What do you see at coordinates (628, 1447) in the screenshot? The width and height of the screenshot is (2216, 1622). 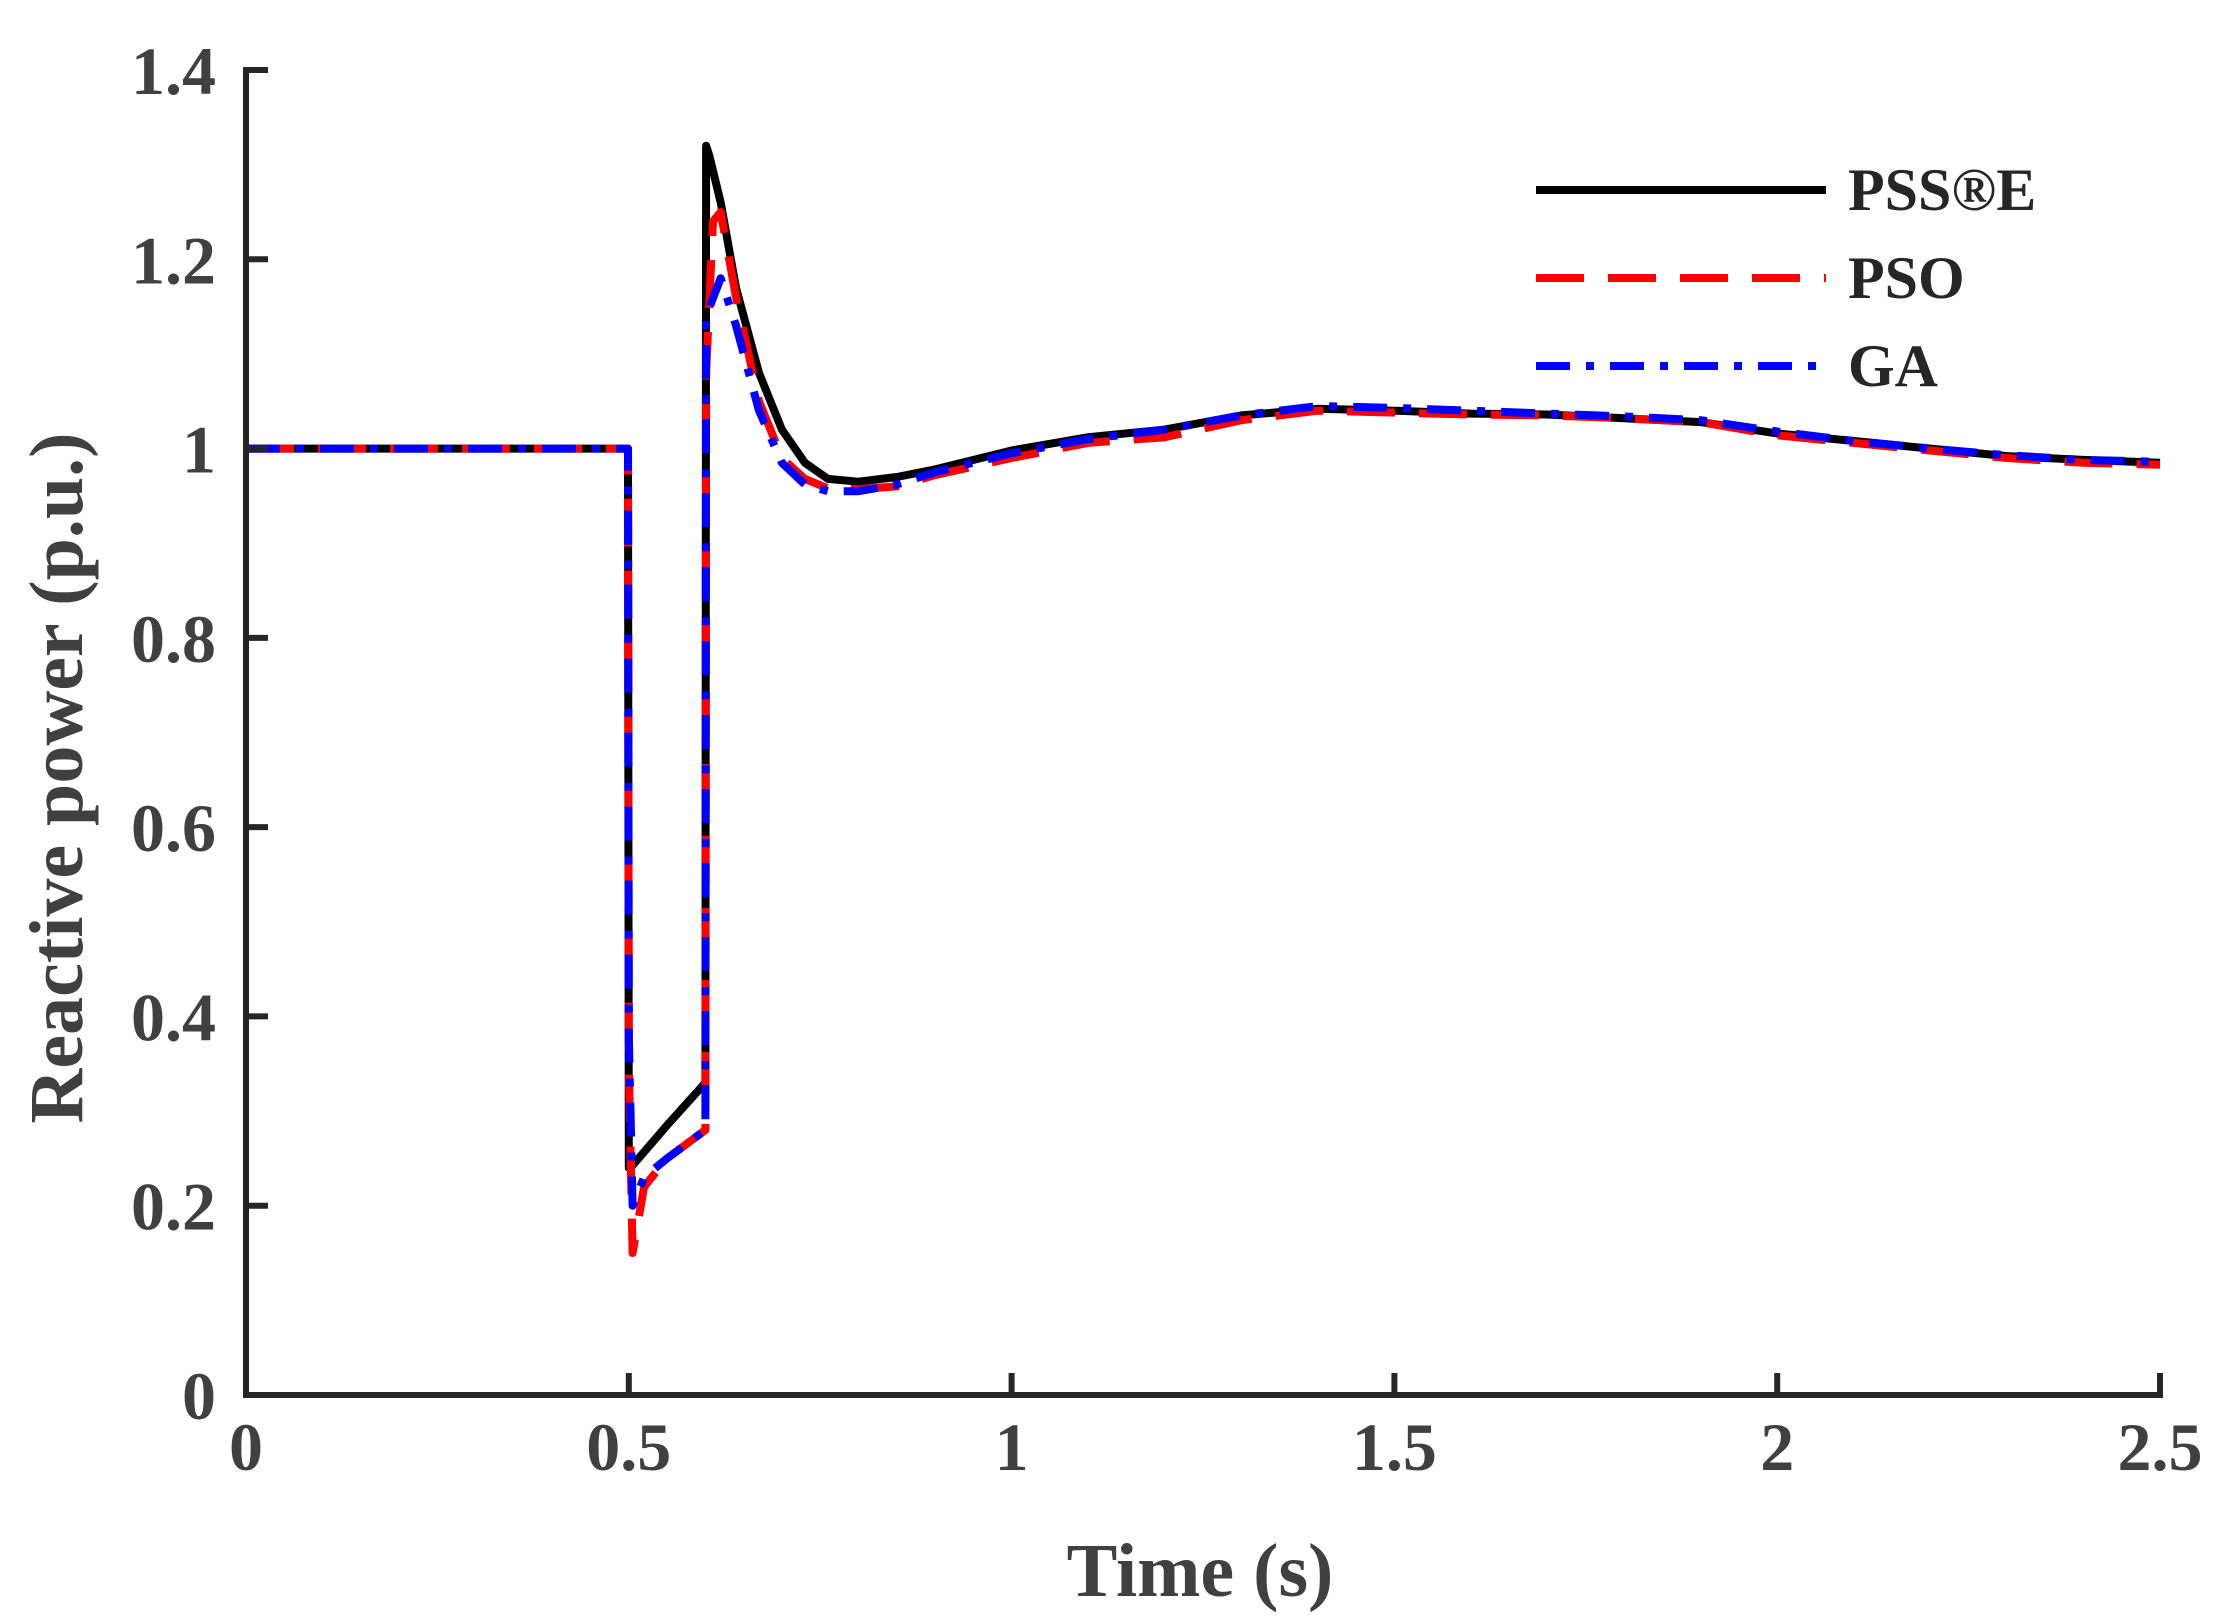 I see `x-tick-label: 0.5` at bounding box center [628, 1447].